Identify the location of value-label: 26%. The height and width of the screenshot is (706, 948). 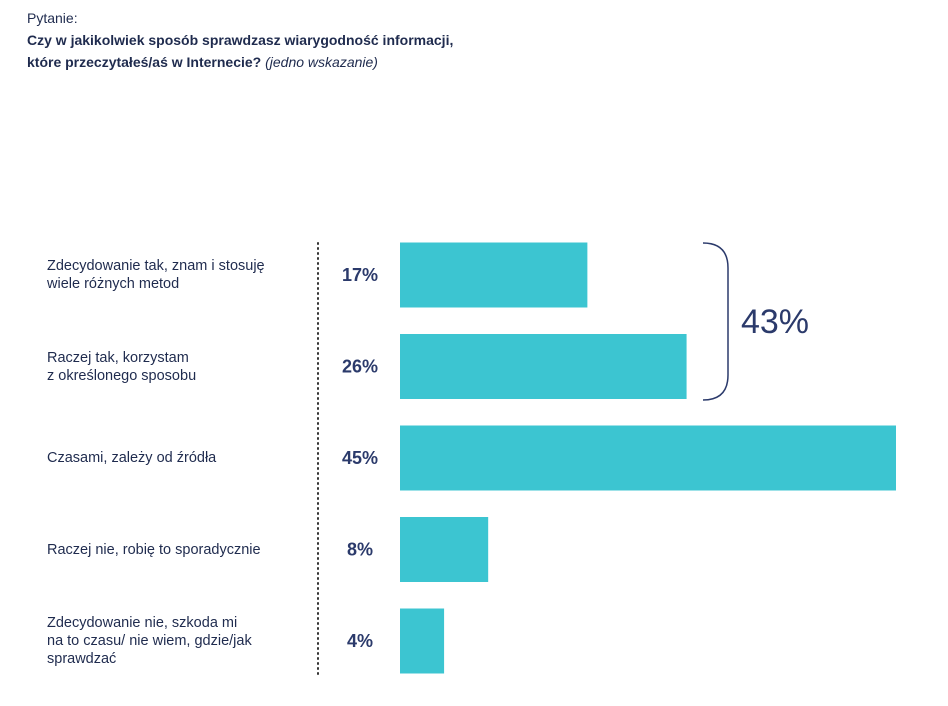
(360, 366).